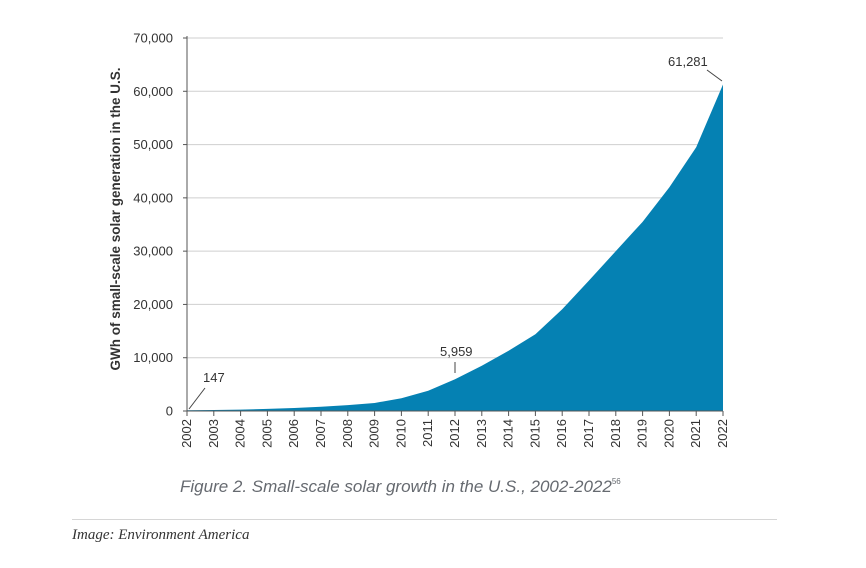  What do you see at coordinates (169, 411) in the screenshot?
I see `y-tick-label: 0` at bounding box center [169, 411].